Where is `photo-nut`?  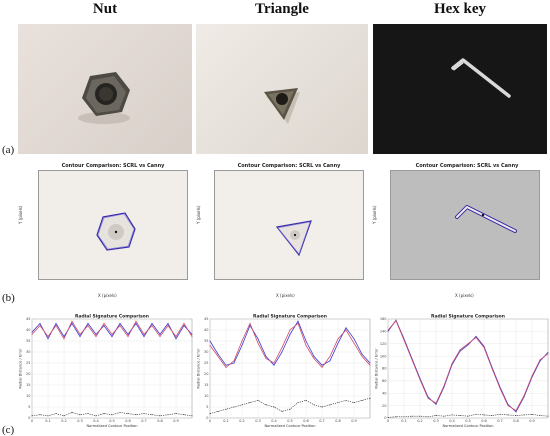 photo-nut is located at coordinates (105, 89).